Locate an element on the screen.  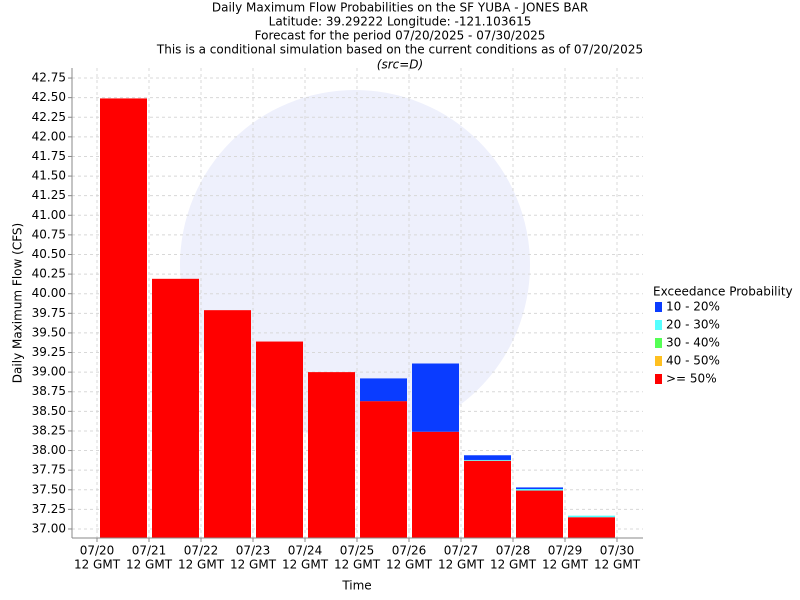
y-tick-label: 38.25 is located at coordinates (49, 430).